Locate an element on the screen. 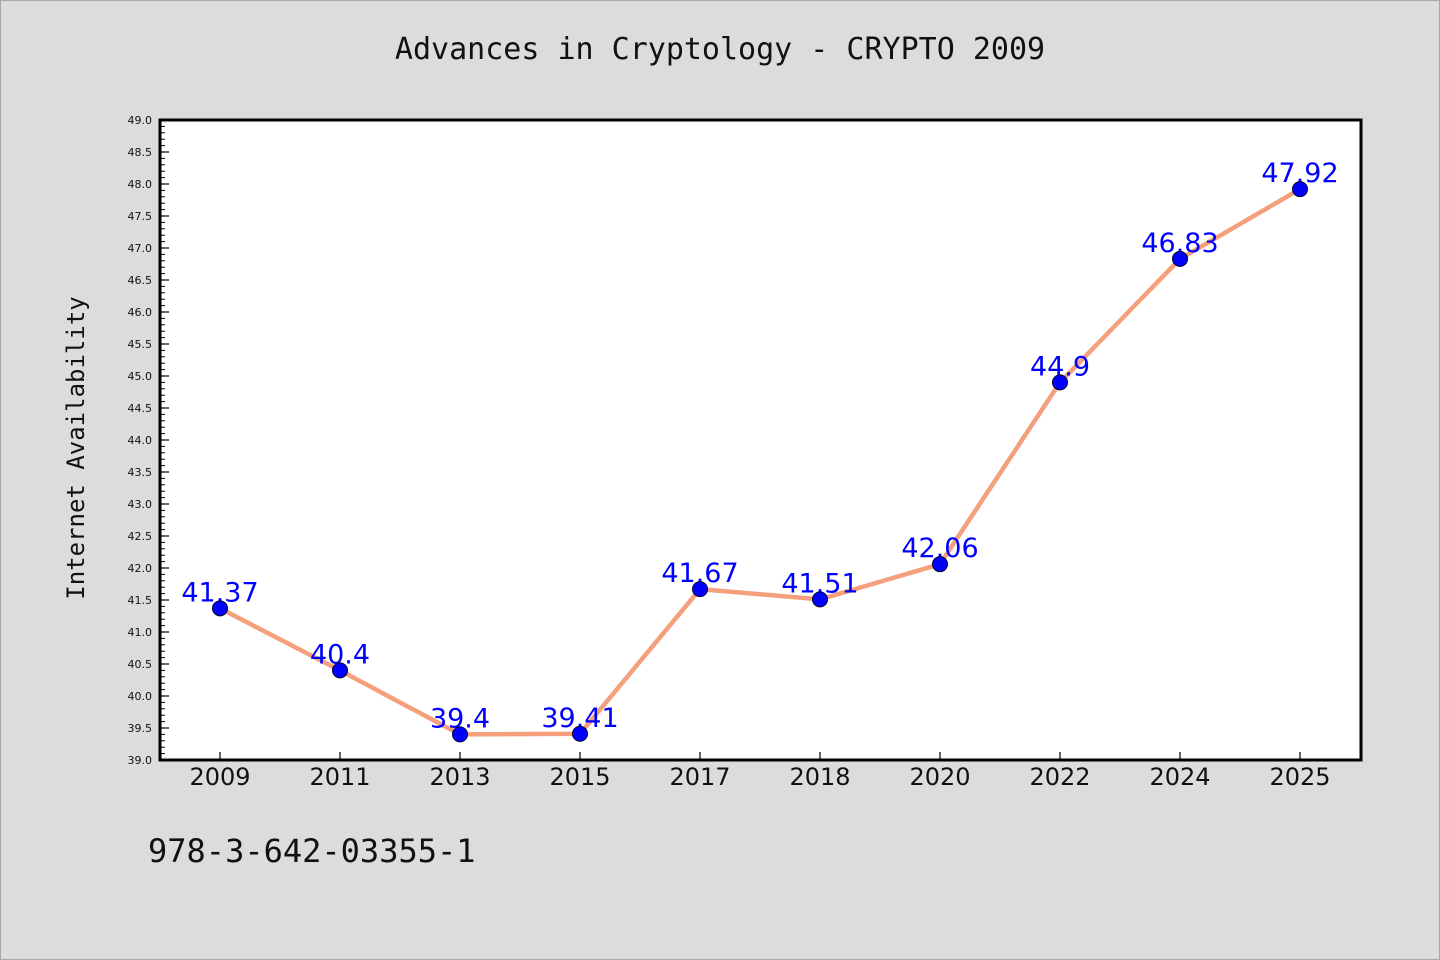 This screenshot has height=960, width=1440. x-tick-label: 2017 is located at coordinates (699, 777).